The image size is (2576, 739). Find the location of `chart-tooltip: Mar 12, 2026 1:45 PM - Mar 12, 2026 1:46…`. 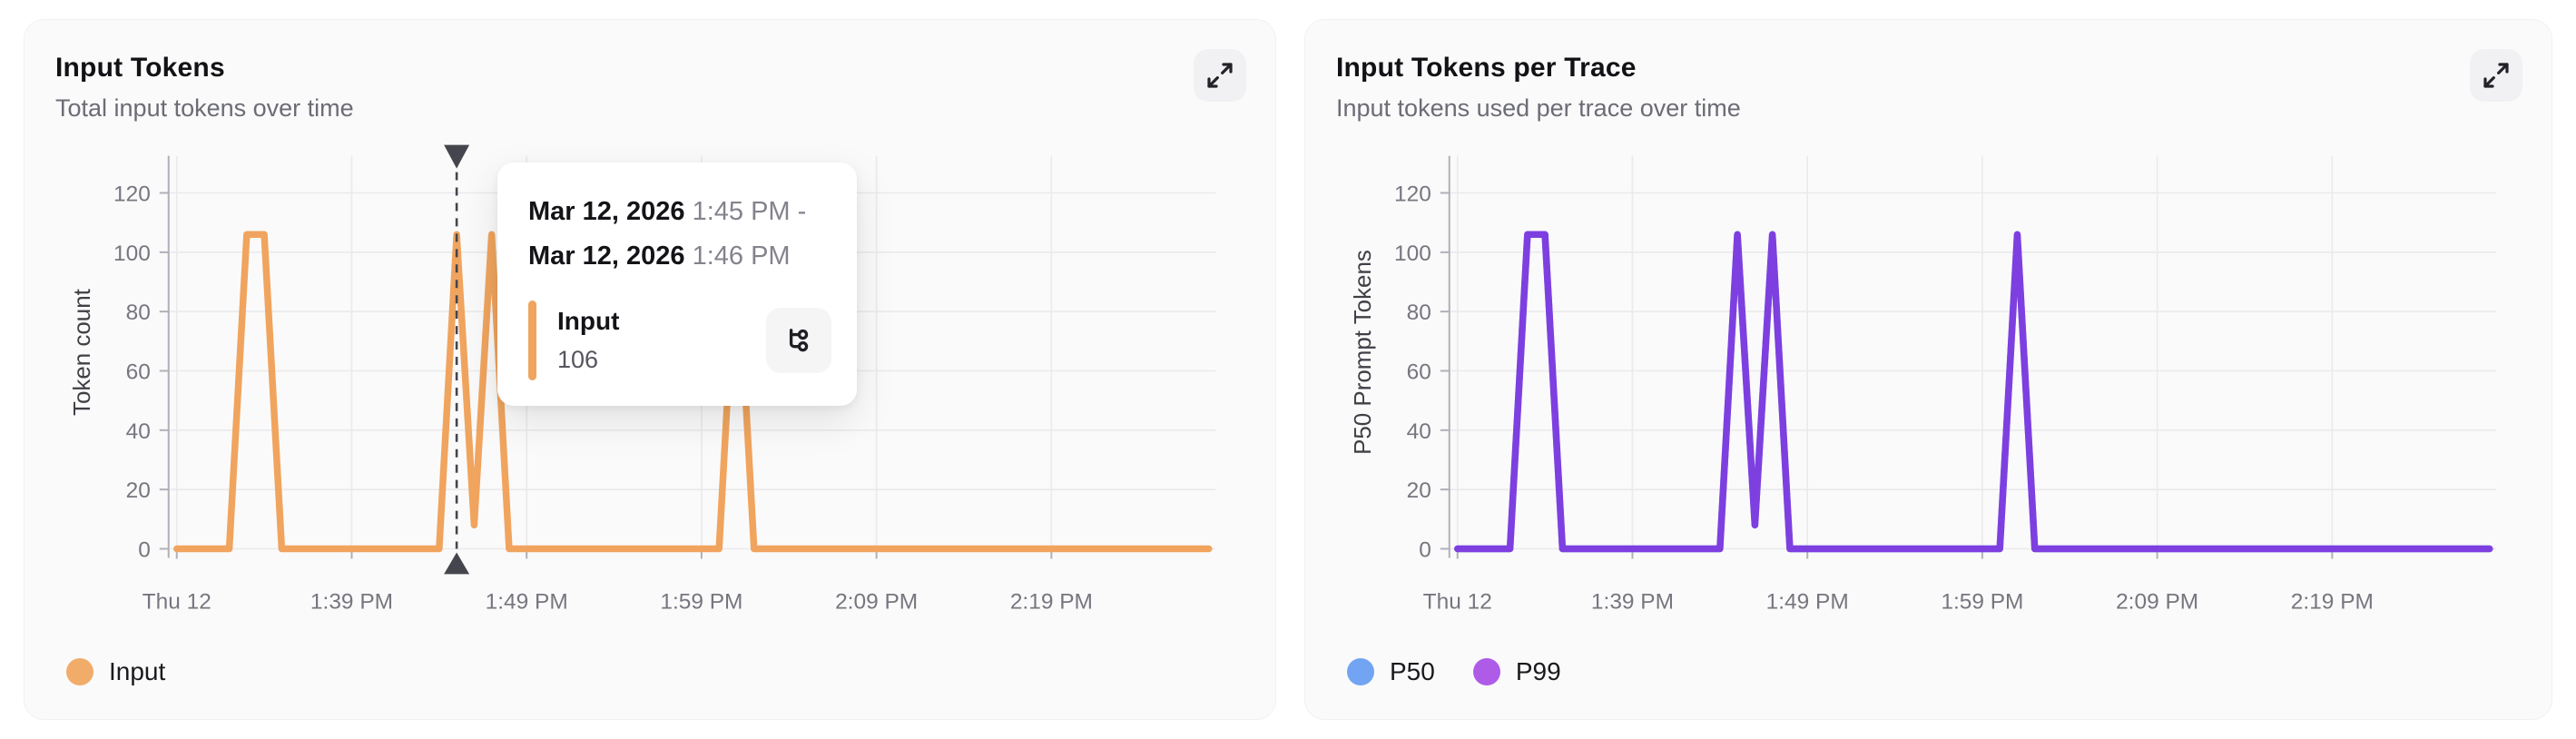

chart-tooltip: Mar 12, 2026 1:45 PM - Mar 12, 2026 1:46… is located at coordinates (677, 284).